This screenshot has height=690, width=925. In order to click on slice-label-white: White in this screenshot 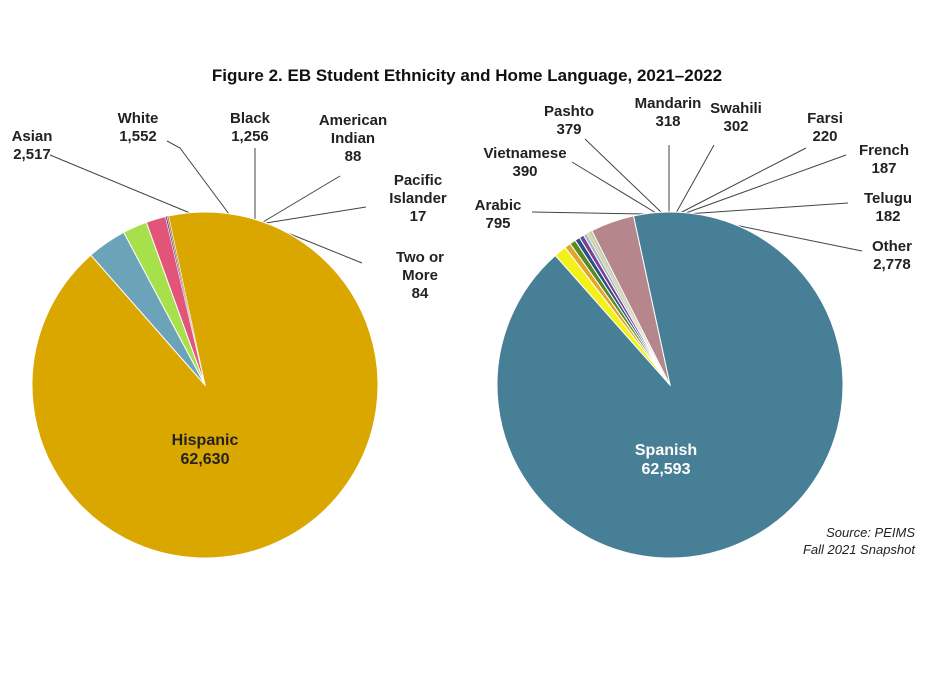, I will do `click(138, 118)`.